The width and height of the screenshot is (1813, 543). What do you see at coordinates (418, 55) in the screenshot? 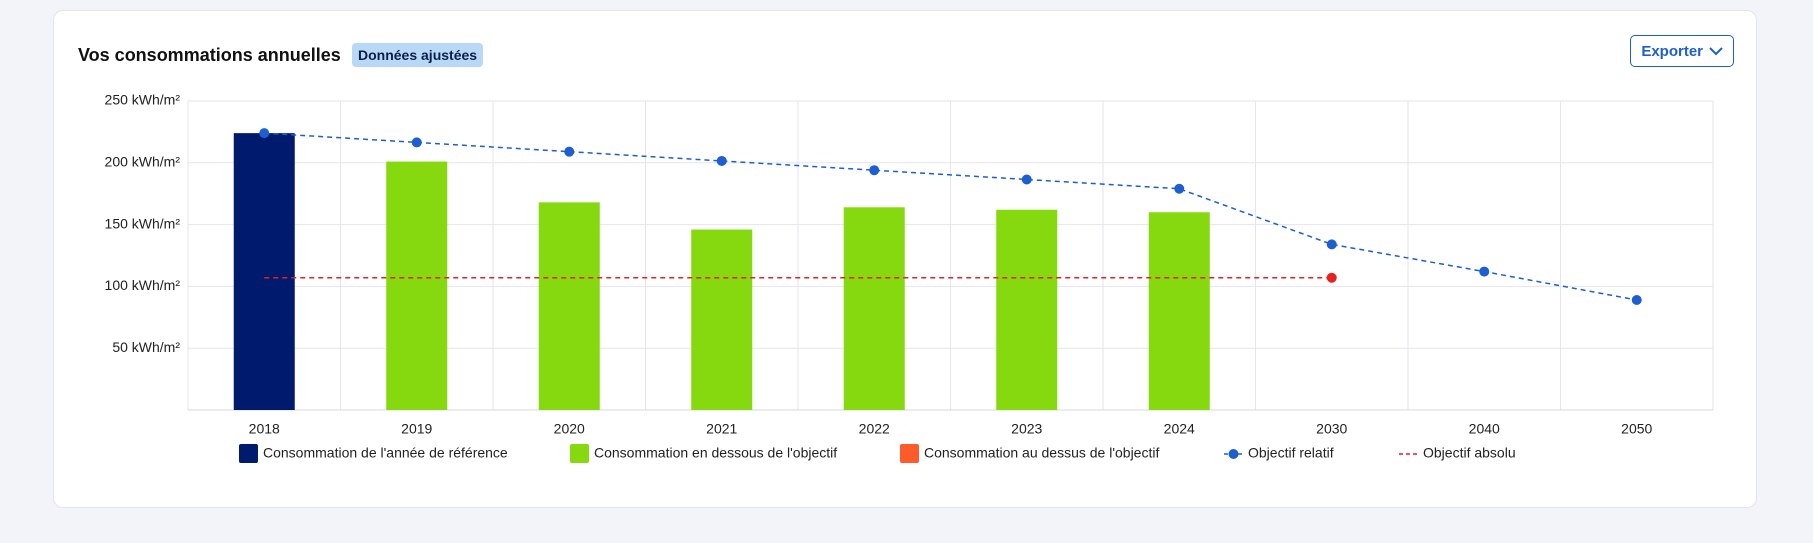
I see `badge: Données ajustées` at bounding box center [418, 55].